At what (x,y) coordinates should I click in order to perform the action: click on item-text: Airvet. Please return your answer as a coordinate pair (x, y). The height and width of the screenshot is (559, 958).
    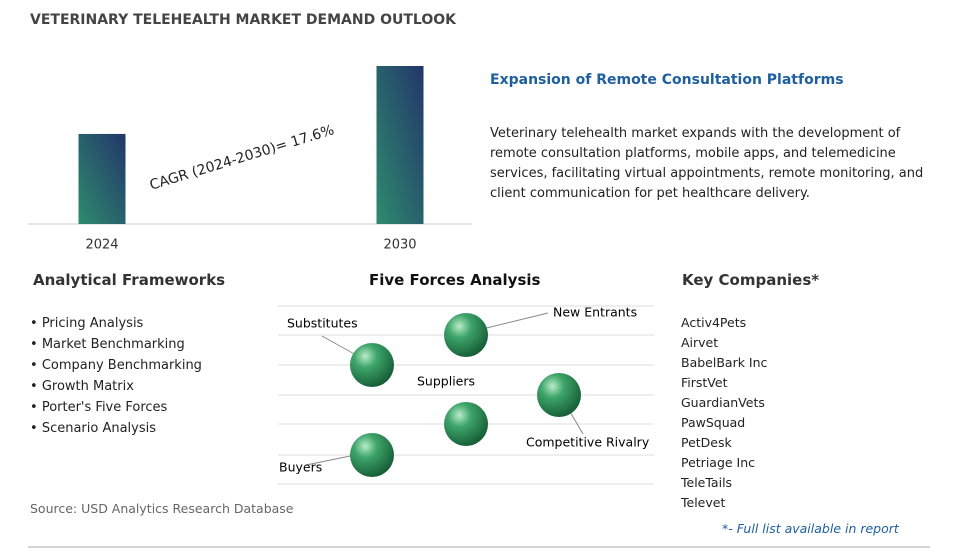
    Looking at the image, I should click on (700, 342).